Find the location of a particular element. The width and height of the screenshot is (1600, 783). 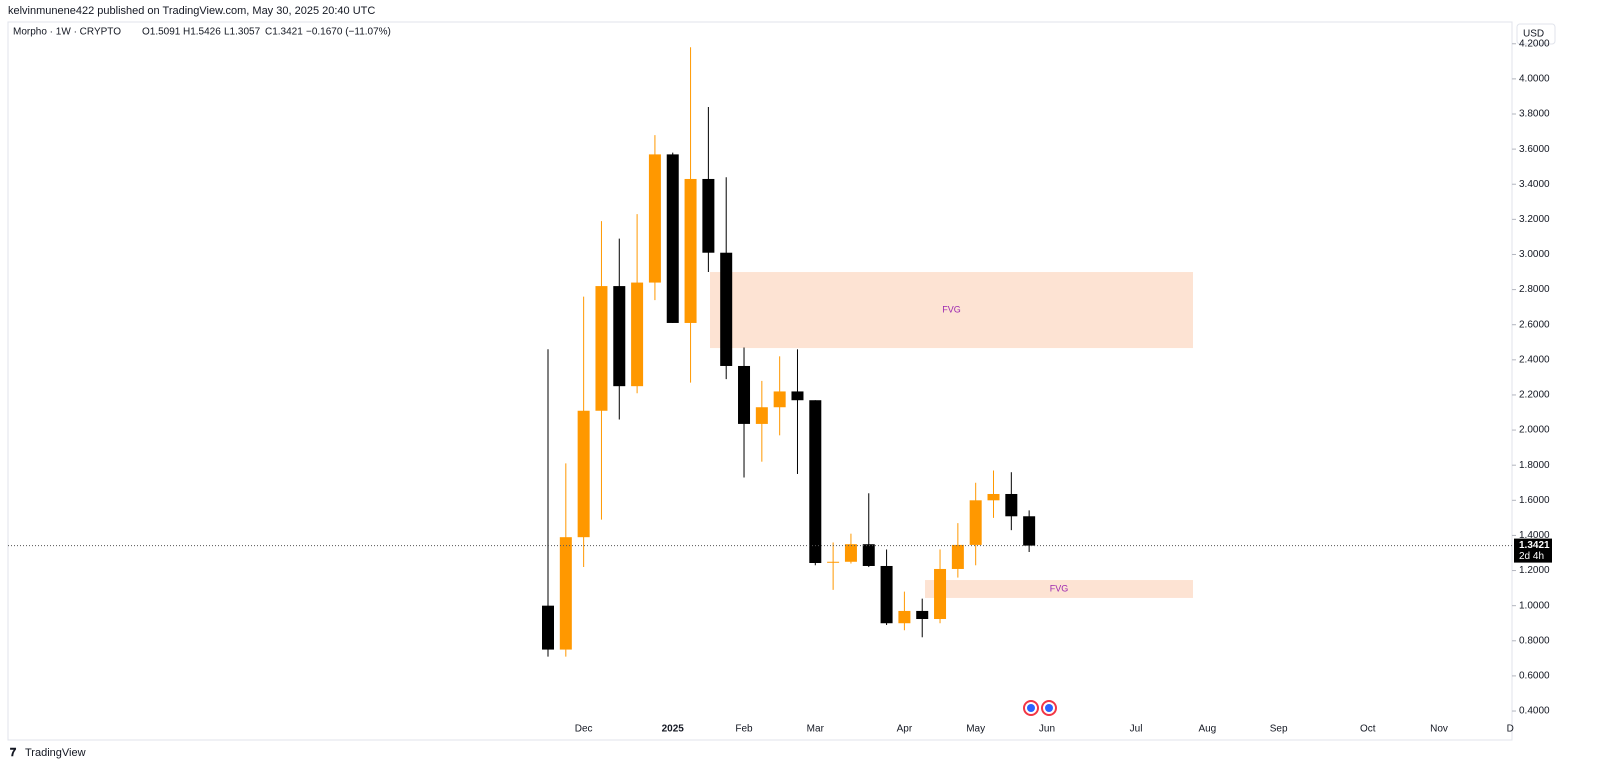

countdown: 2d 4h is located at coordinates (1531, 556).